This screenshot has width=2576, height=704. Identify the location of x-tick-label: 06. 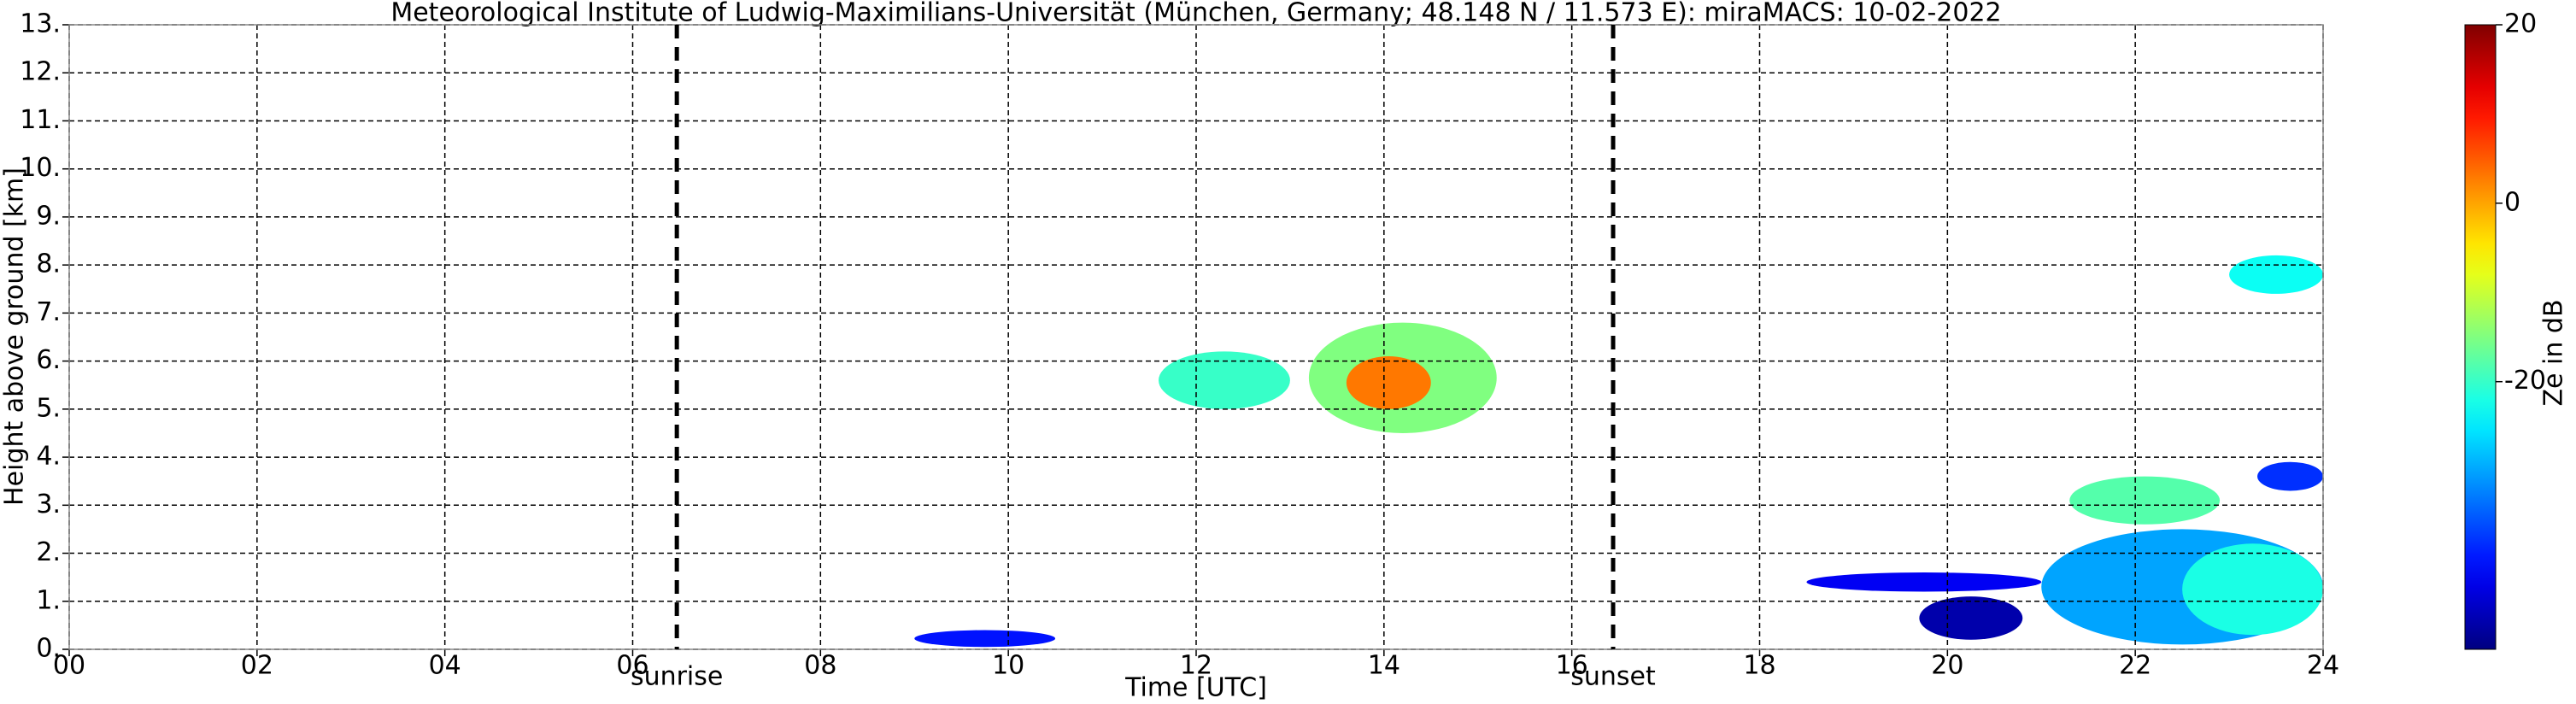
(632, 666).